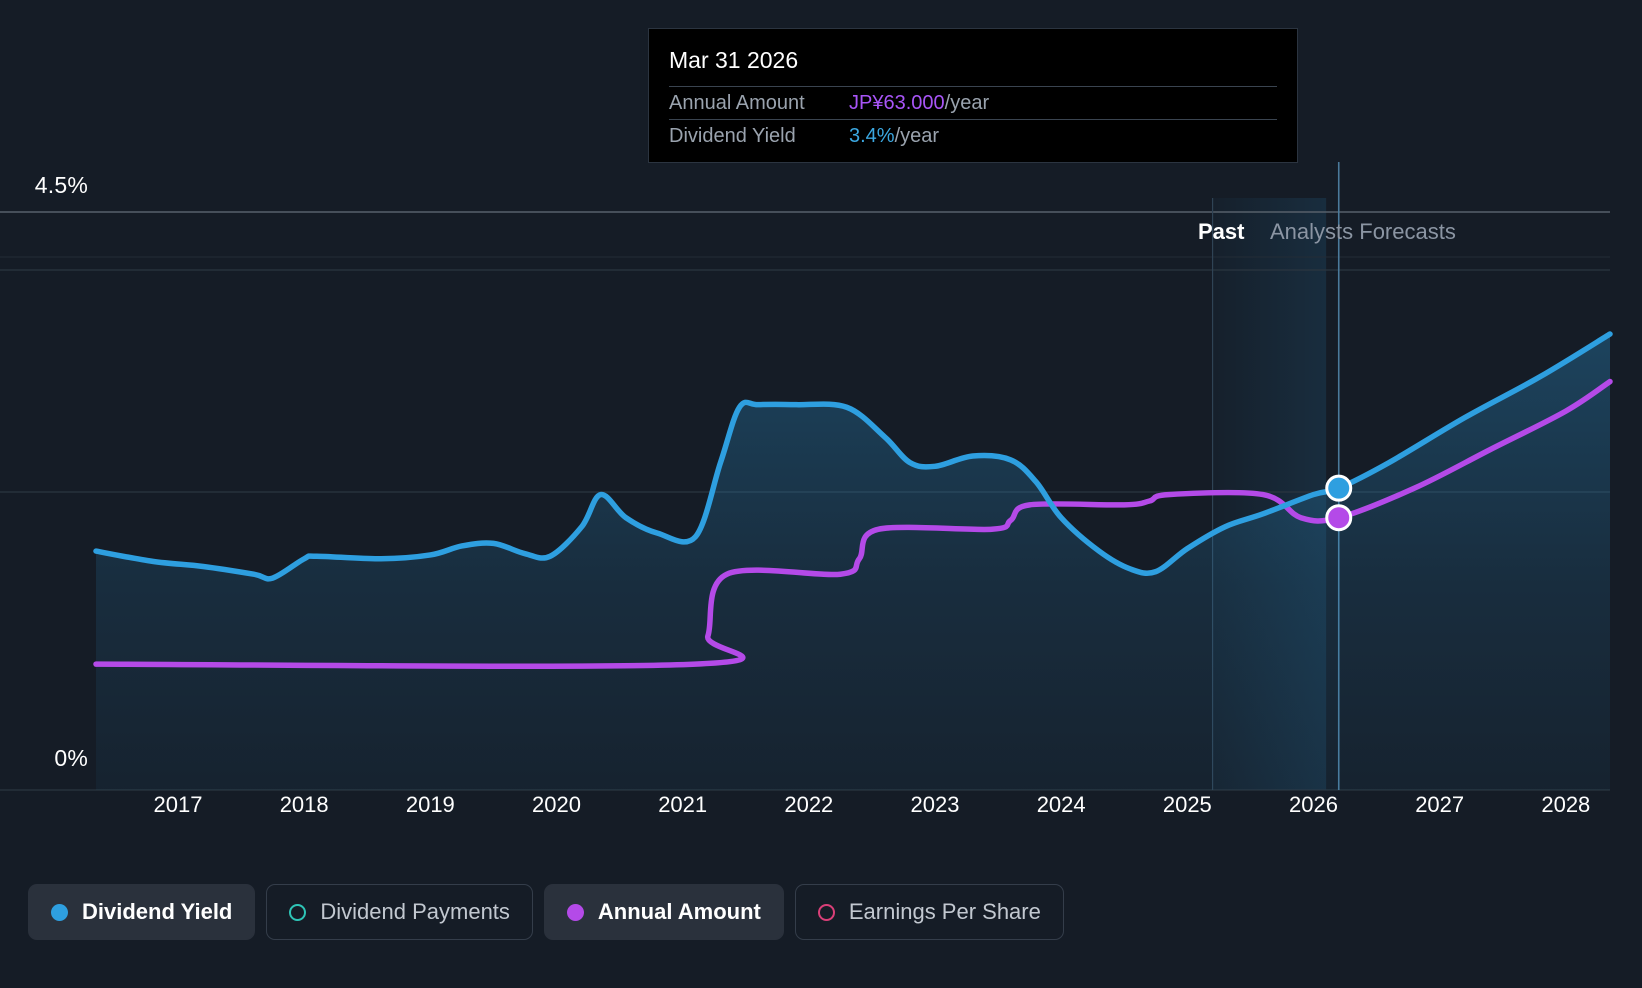 The height and width of the screenshot is (988, 1642). I want to click on legend-item-annual-amount: Annual Amount, so click(663, 912).